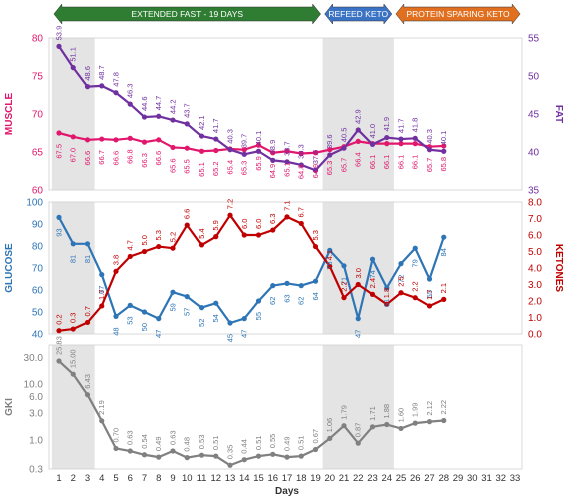 The width and height of the screenshot is (566, 499). Describe the element at coordinates (272, 478) in the screenshot. I see `x-tick-15: 16` at that location.